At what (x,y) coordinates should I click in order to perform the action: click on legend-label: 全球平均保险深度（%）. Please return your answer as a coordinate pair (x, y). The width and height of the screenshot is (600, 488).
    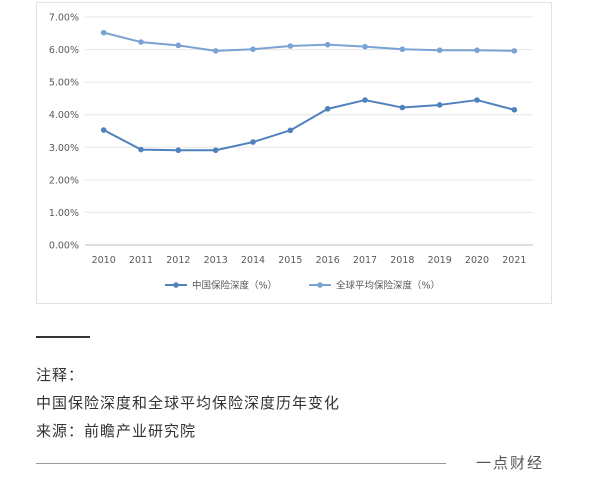
    Looking at the image, I should click on (388, 286).